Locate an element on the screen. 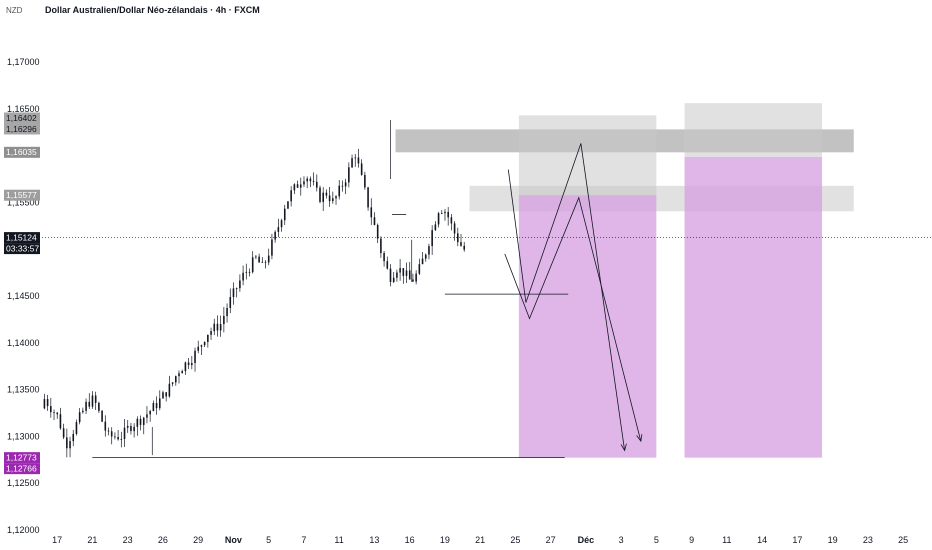 The height and width of the screenshot is (550, 932). countdown-badge is located at coordinates (22, 249).